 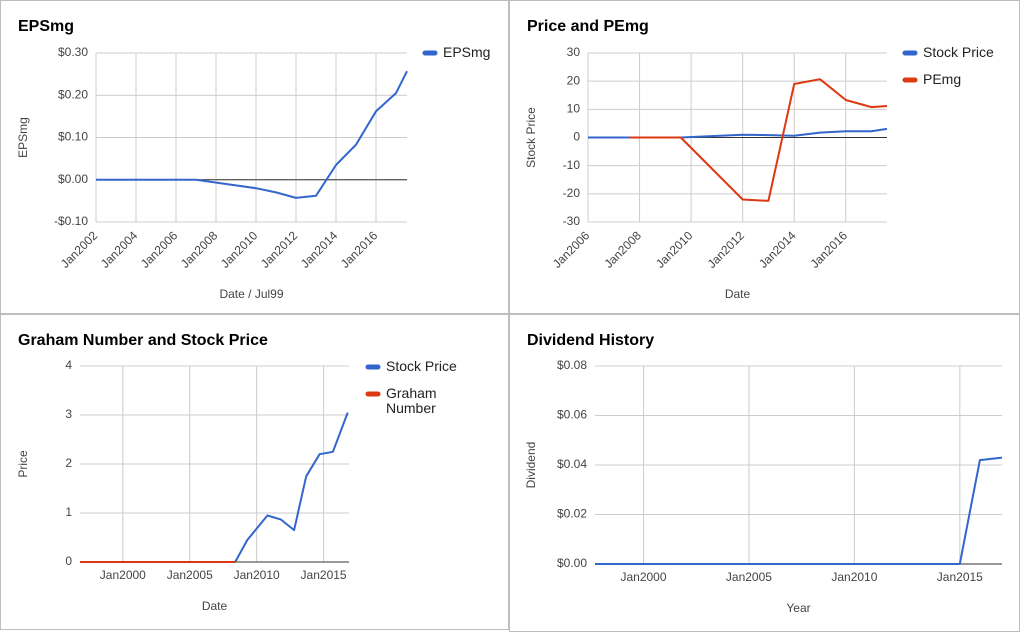 I want to click on legend-entry: PEmg, so click(x=942, y=79).